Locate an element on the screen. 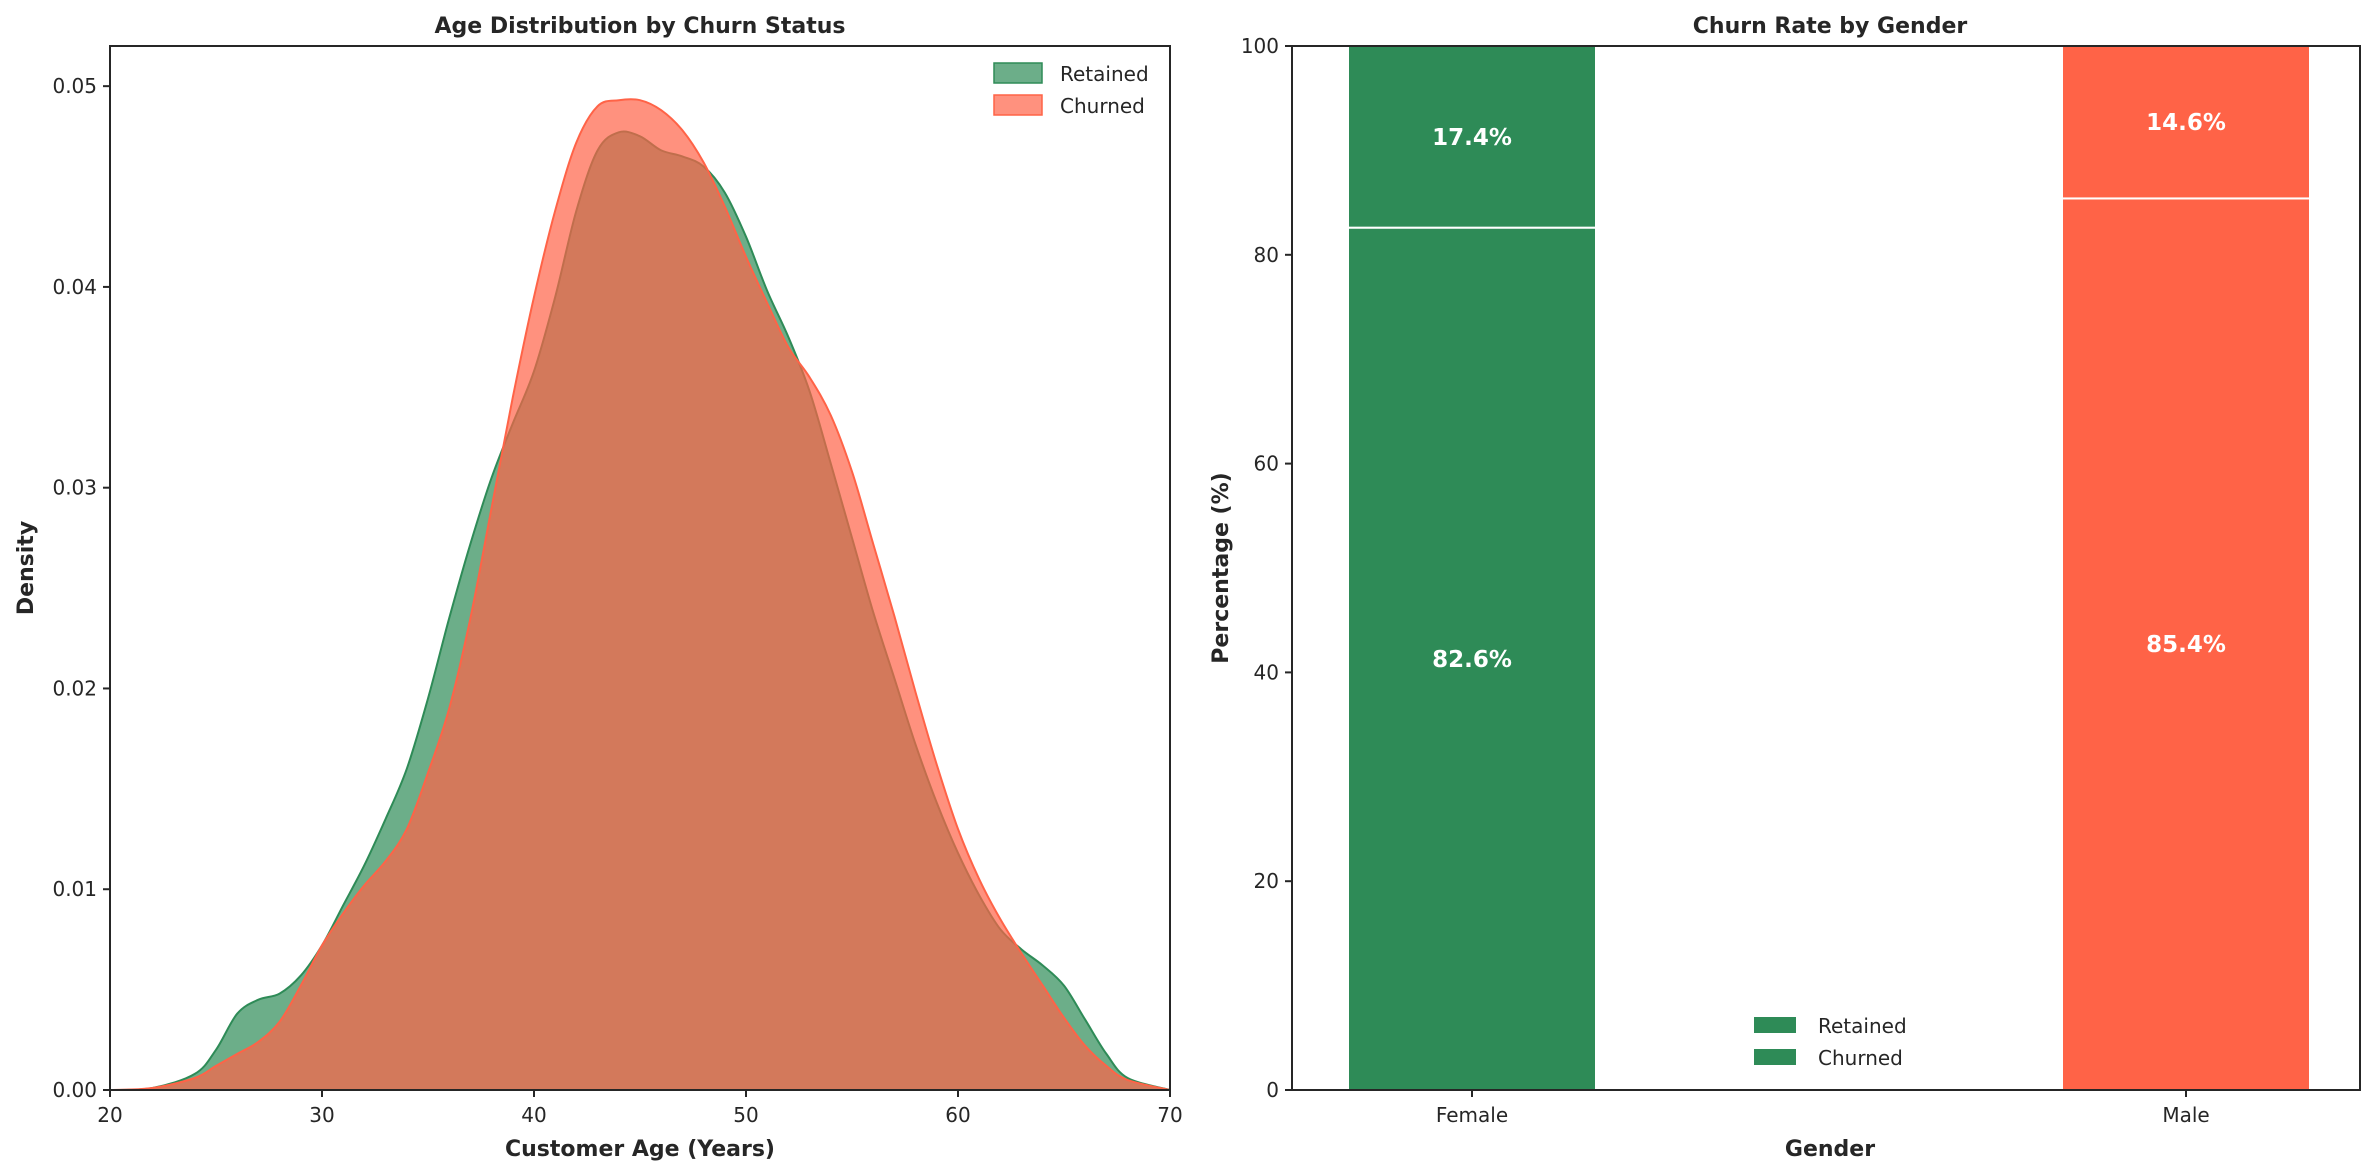 This screenshot has width=2376, height=1176. density-x-axis-label: Customer Age (Years) is located at coordinates (640, 1149).